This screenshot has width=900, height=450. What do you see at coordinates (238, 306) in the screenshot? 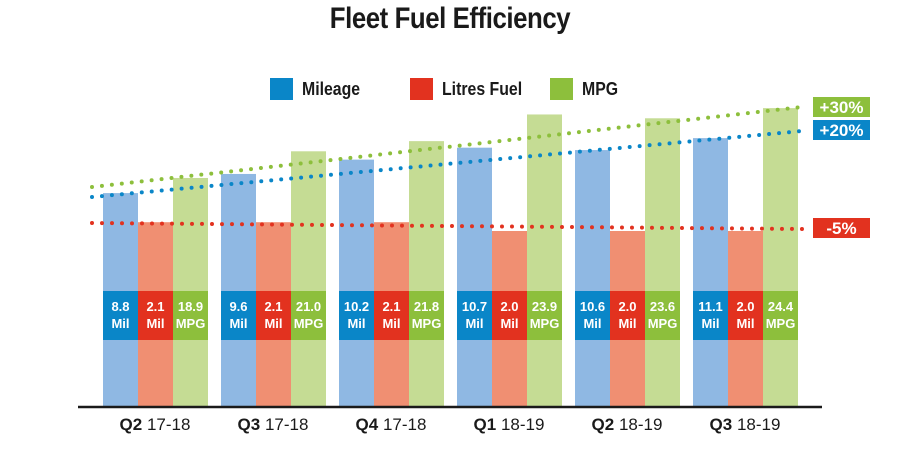
I see `value-label-mileage: 9.6` at bounding box center [238, 306].